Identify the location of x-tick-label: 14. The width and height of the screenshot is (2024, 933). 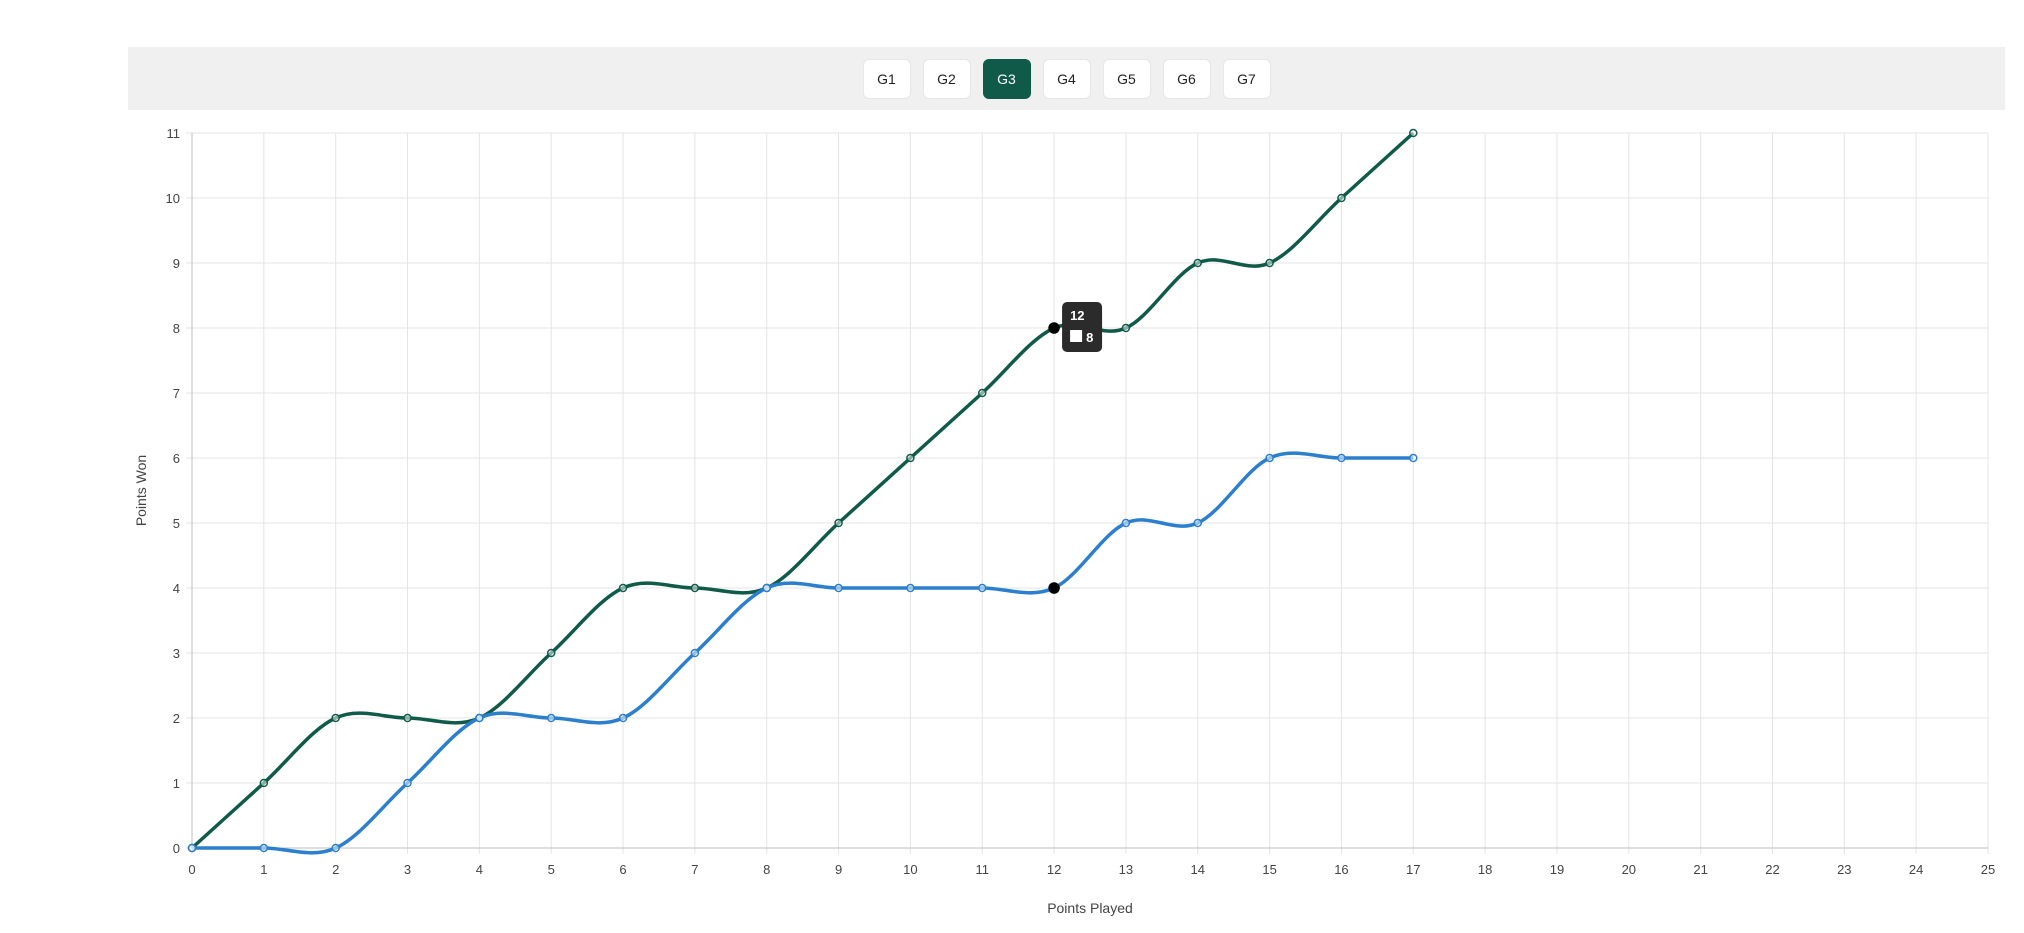
(1198, 869).